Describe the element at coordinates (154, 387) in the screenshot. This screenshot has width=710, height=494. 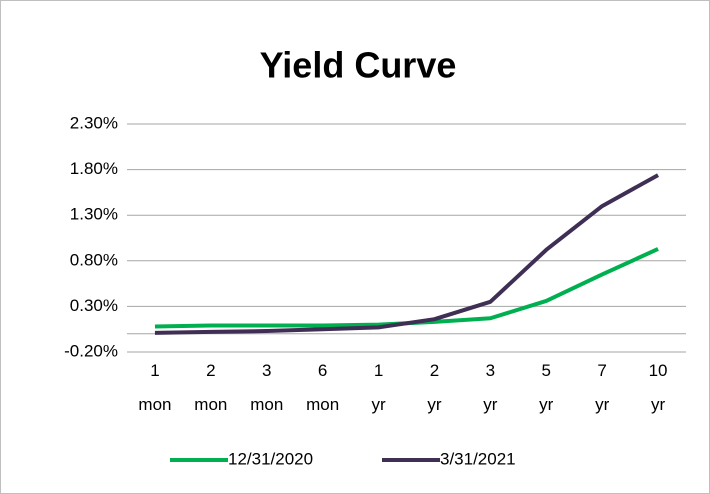
I see `x-tick-label: 1 mon` at that location.